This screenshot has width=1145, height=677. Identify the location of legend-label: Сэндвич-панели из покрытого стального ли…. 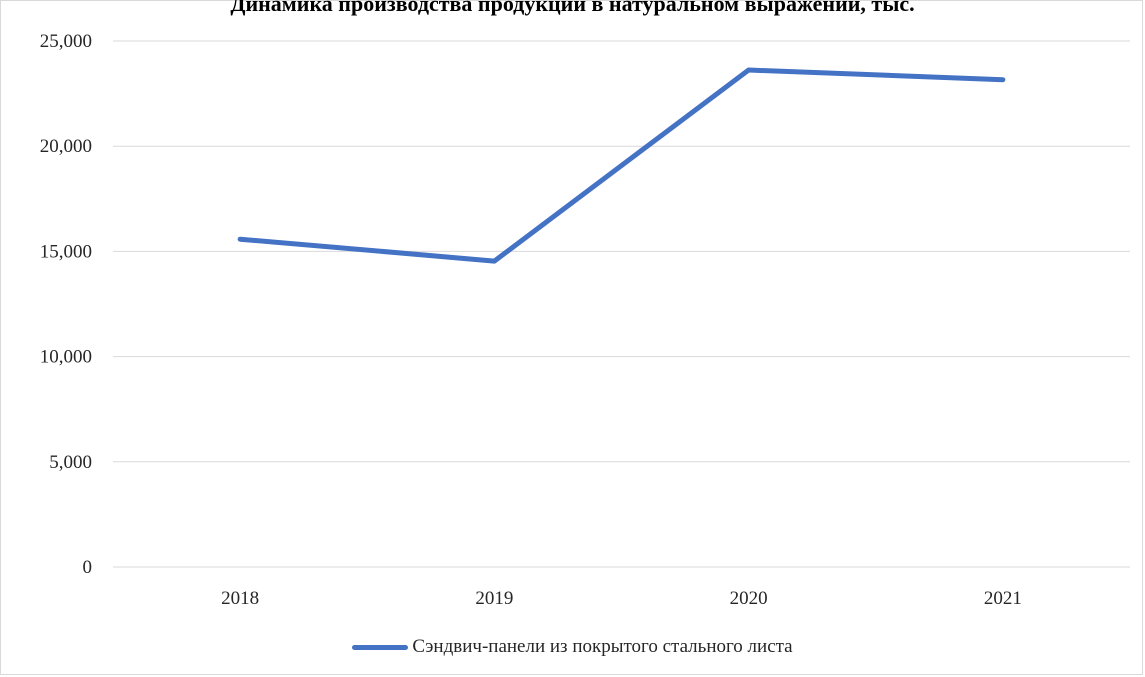
(602, 646).